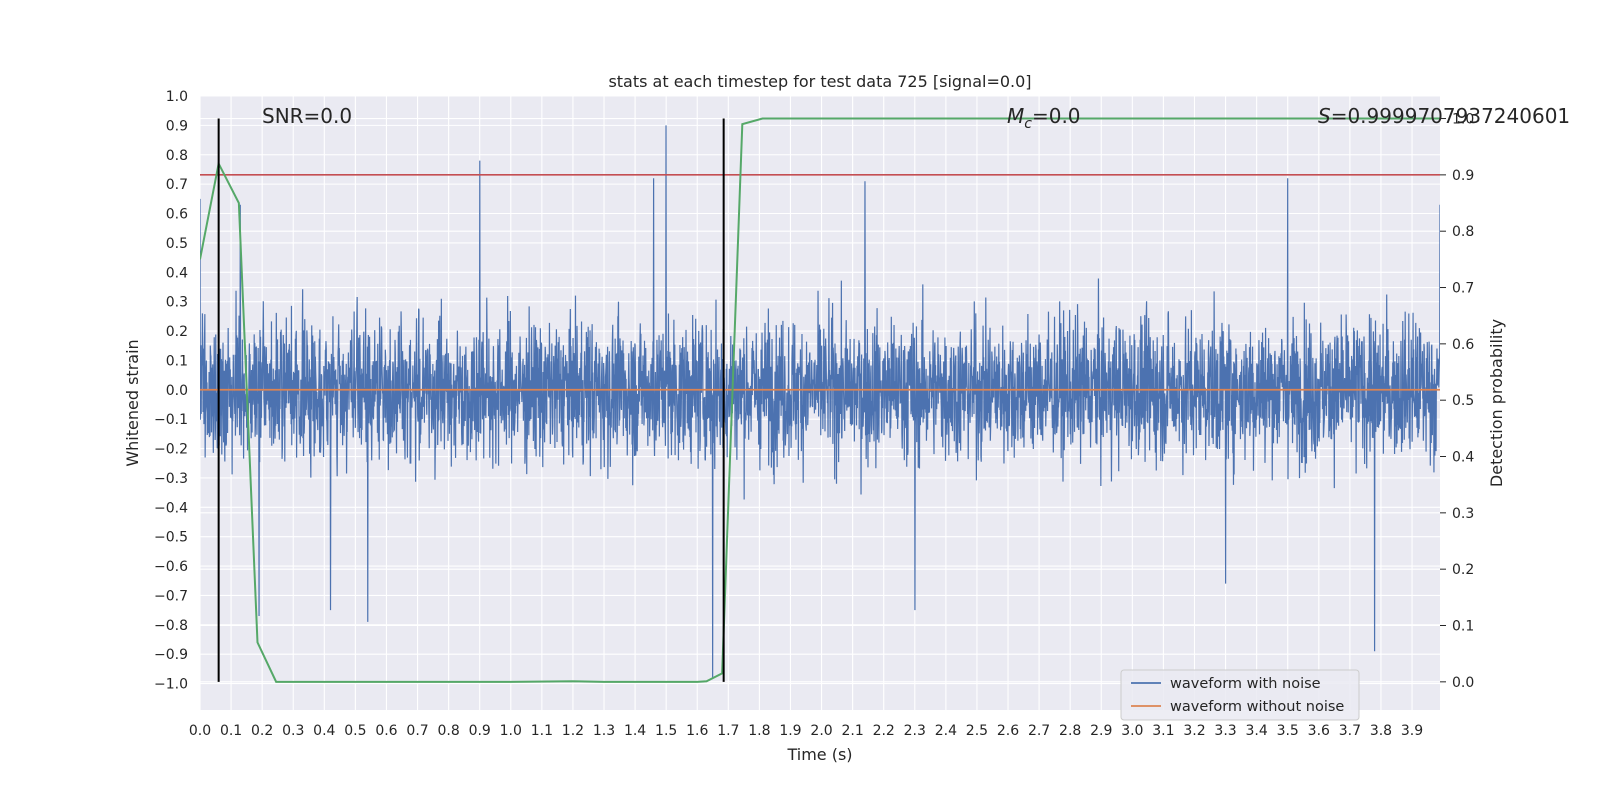 The height and width of the screenshot is (800, 1600). I want to click on y-tick-label: 0.6, so click(177, 215).